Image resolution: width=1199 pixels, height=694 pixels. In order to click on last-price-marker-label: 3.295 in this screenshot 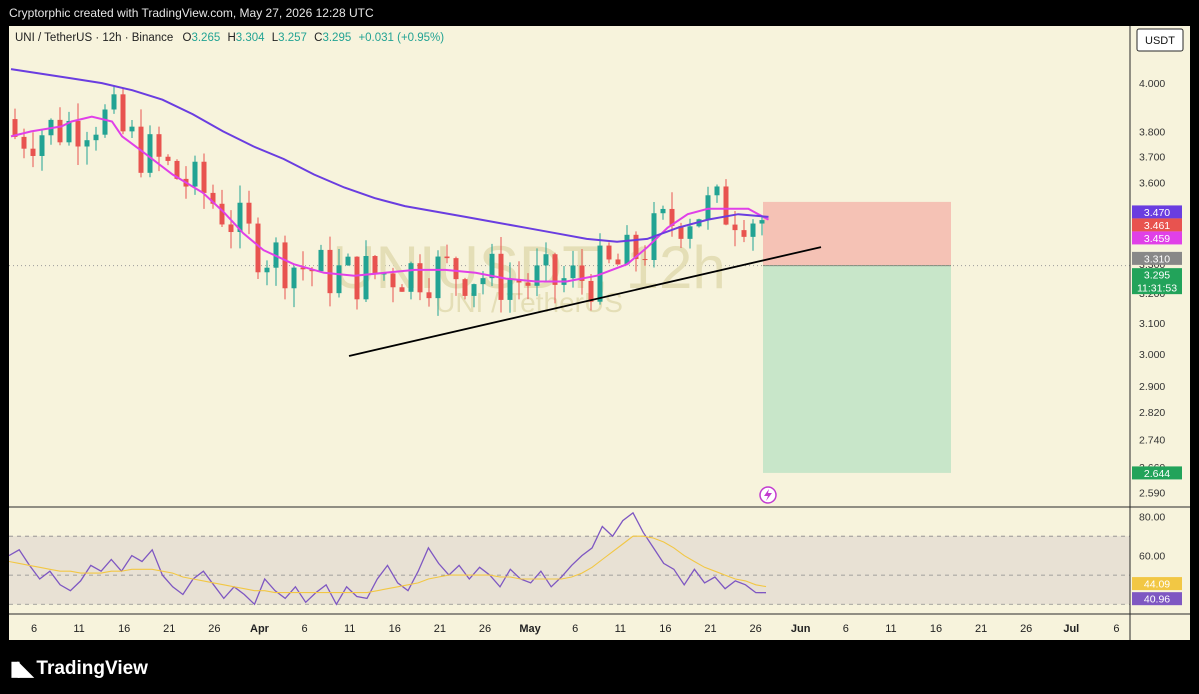, I will do `click(1157, 276)`.